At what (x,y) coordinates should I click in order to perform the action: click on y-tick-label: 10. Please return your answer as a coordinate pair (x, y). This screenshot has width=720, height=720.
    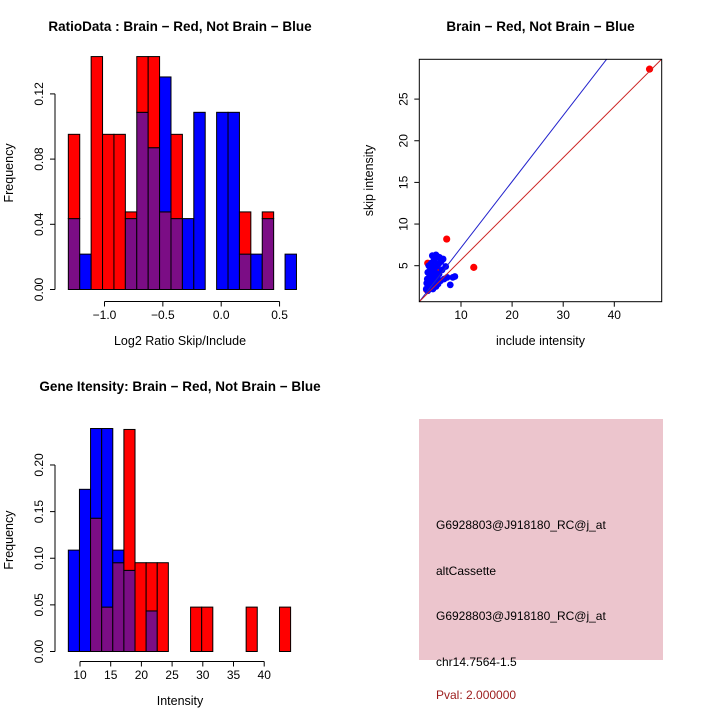
    Looking at the image, I should click on (403, 224).